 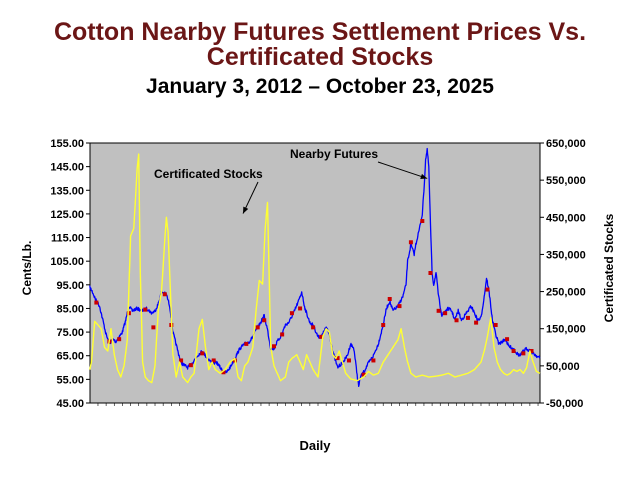 I want to click on annotation-nearby-futures: Nearby Futures, so click(x=334, y=154).